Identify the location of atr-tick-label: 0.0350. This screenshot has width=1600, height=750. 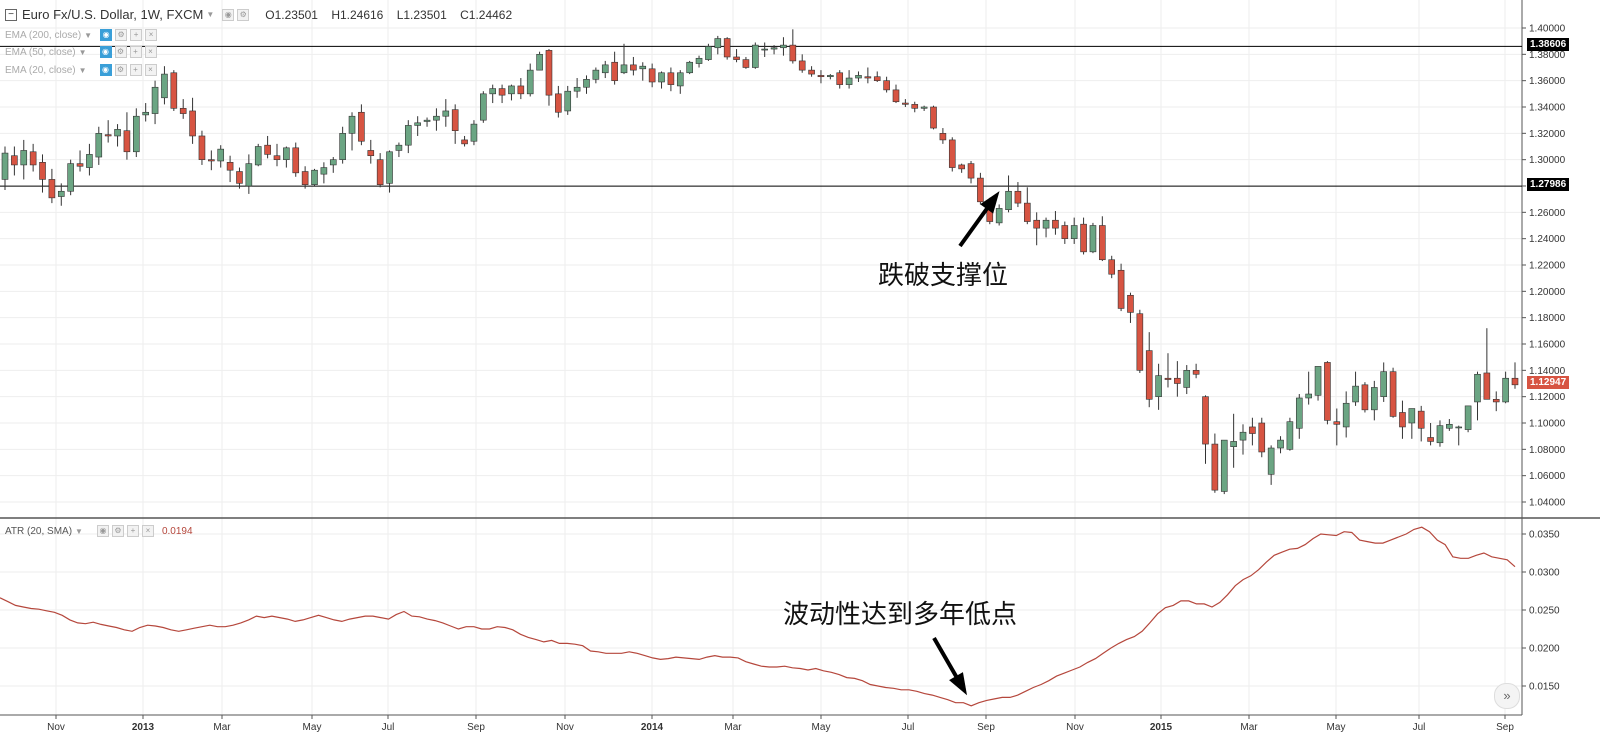
(1544, 535).